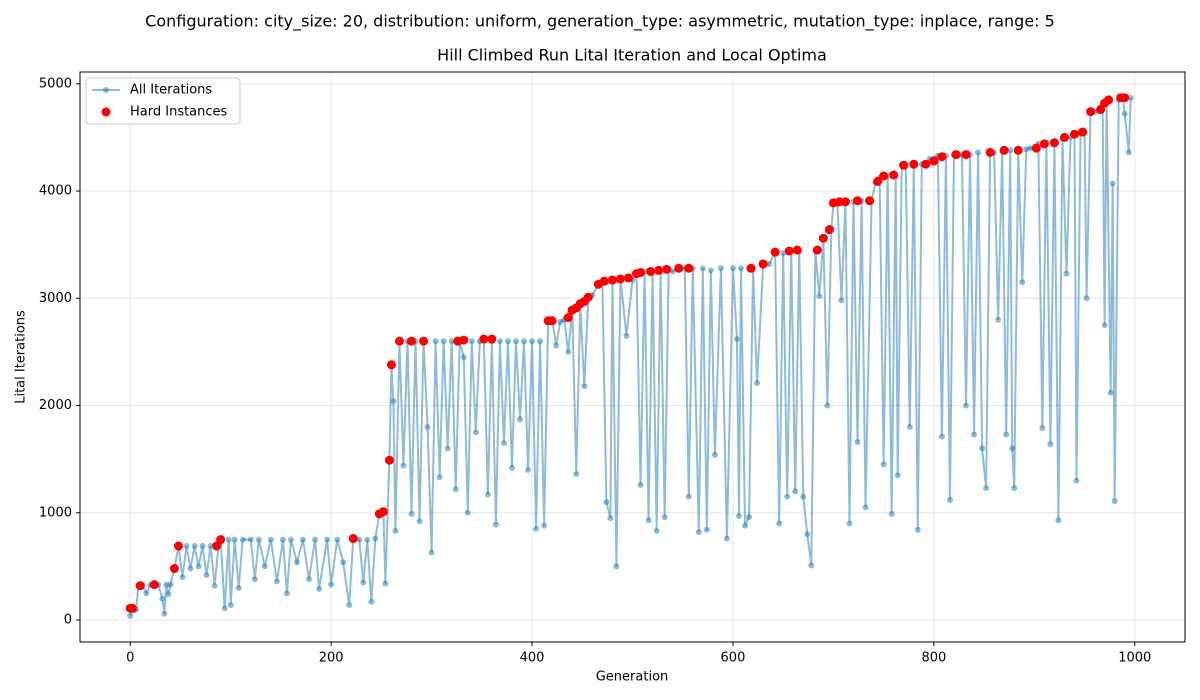 The height and width of the screenshot is (700, 1200). What do you see at coordinates (68, 620) in the screenshot?
I see `y-tick-label: 0` at bounding box center [68, 620].